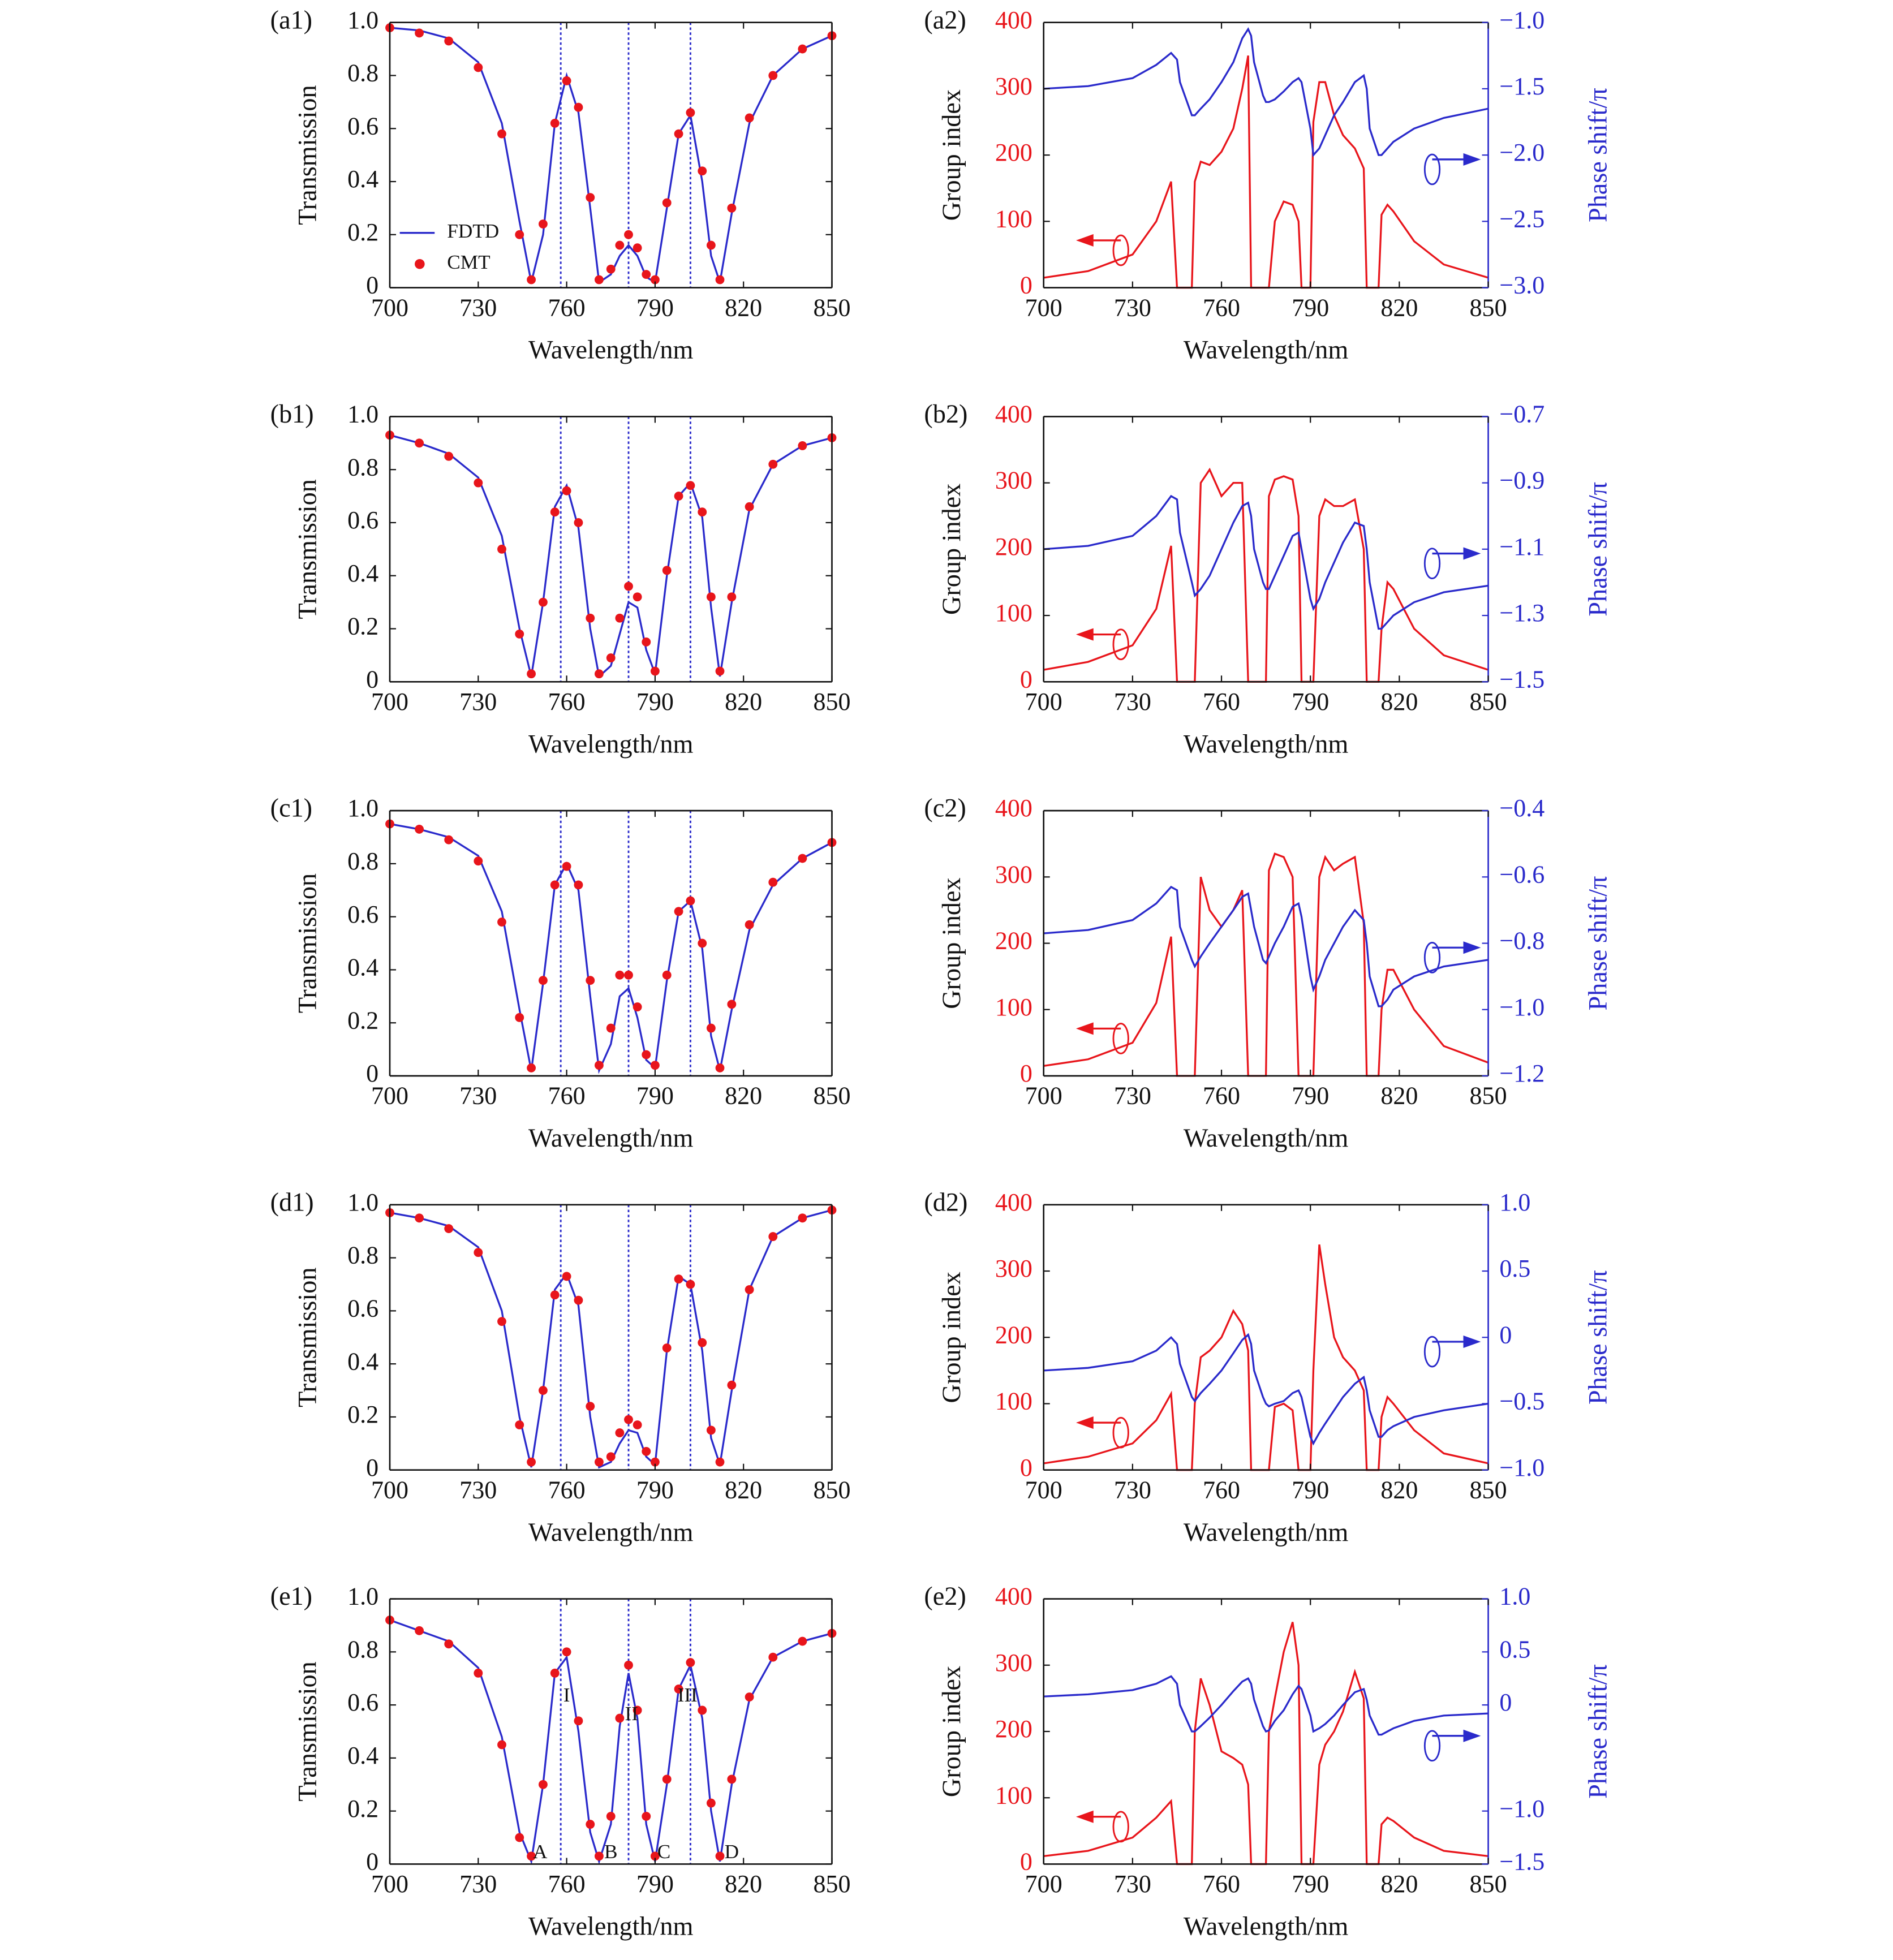 The width and height of the screenshot is (1893, 1960). I want to click on y-tick-label: 0.6, so click(362, 914).